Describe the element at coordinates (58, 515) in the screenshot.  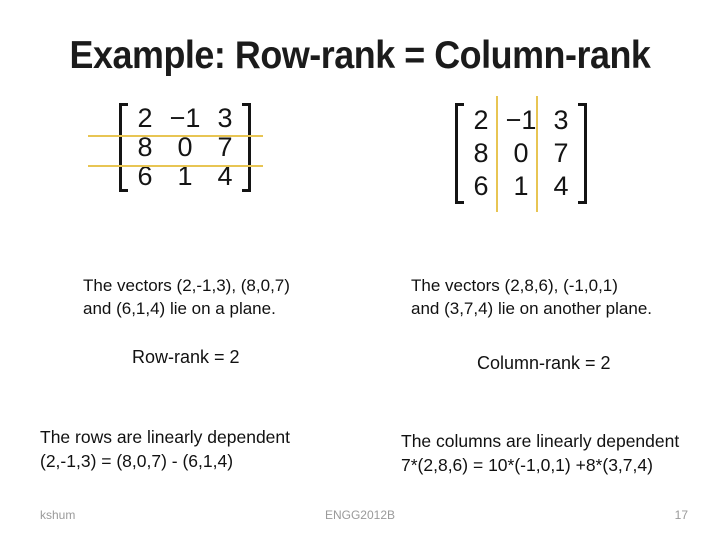
I see `footer-author: kshum` at that location.